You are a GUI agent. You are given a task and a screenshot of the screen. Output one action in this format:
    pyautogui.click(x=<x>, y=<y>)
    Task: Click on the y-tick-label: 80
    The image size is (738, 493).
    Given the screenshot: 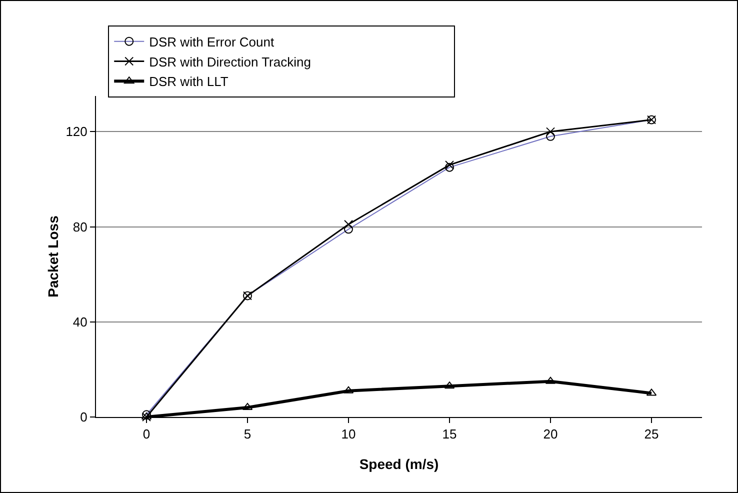 What is the action you would take?
    pyautogui.click(x=80, y=226)
    